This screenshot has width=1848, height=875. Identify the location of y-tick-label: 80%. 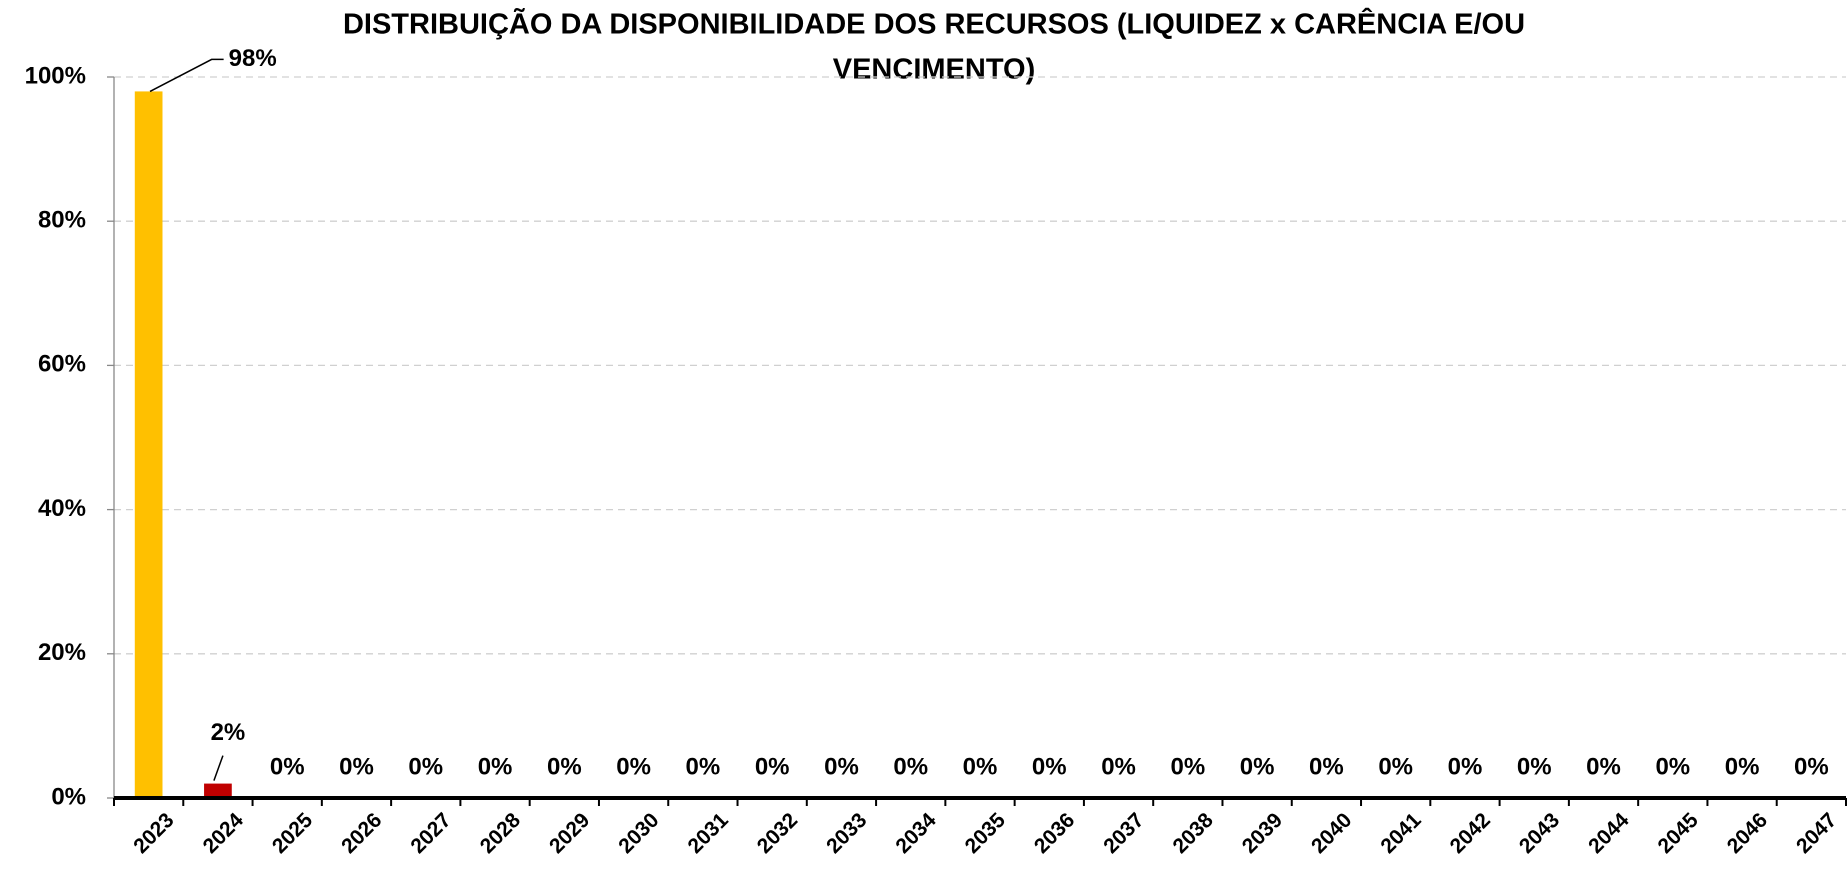
(62, 220).